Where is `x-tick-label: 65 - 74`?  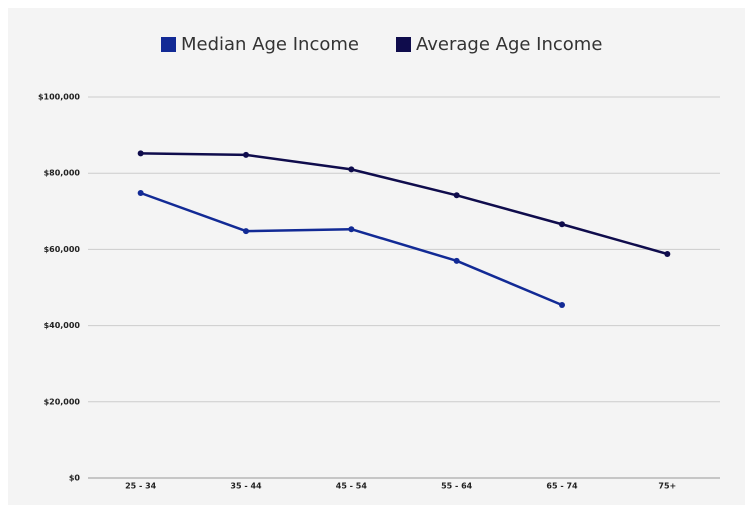 x-tick-label: 65 - 74 is located at coordinates (562, 486).